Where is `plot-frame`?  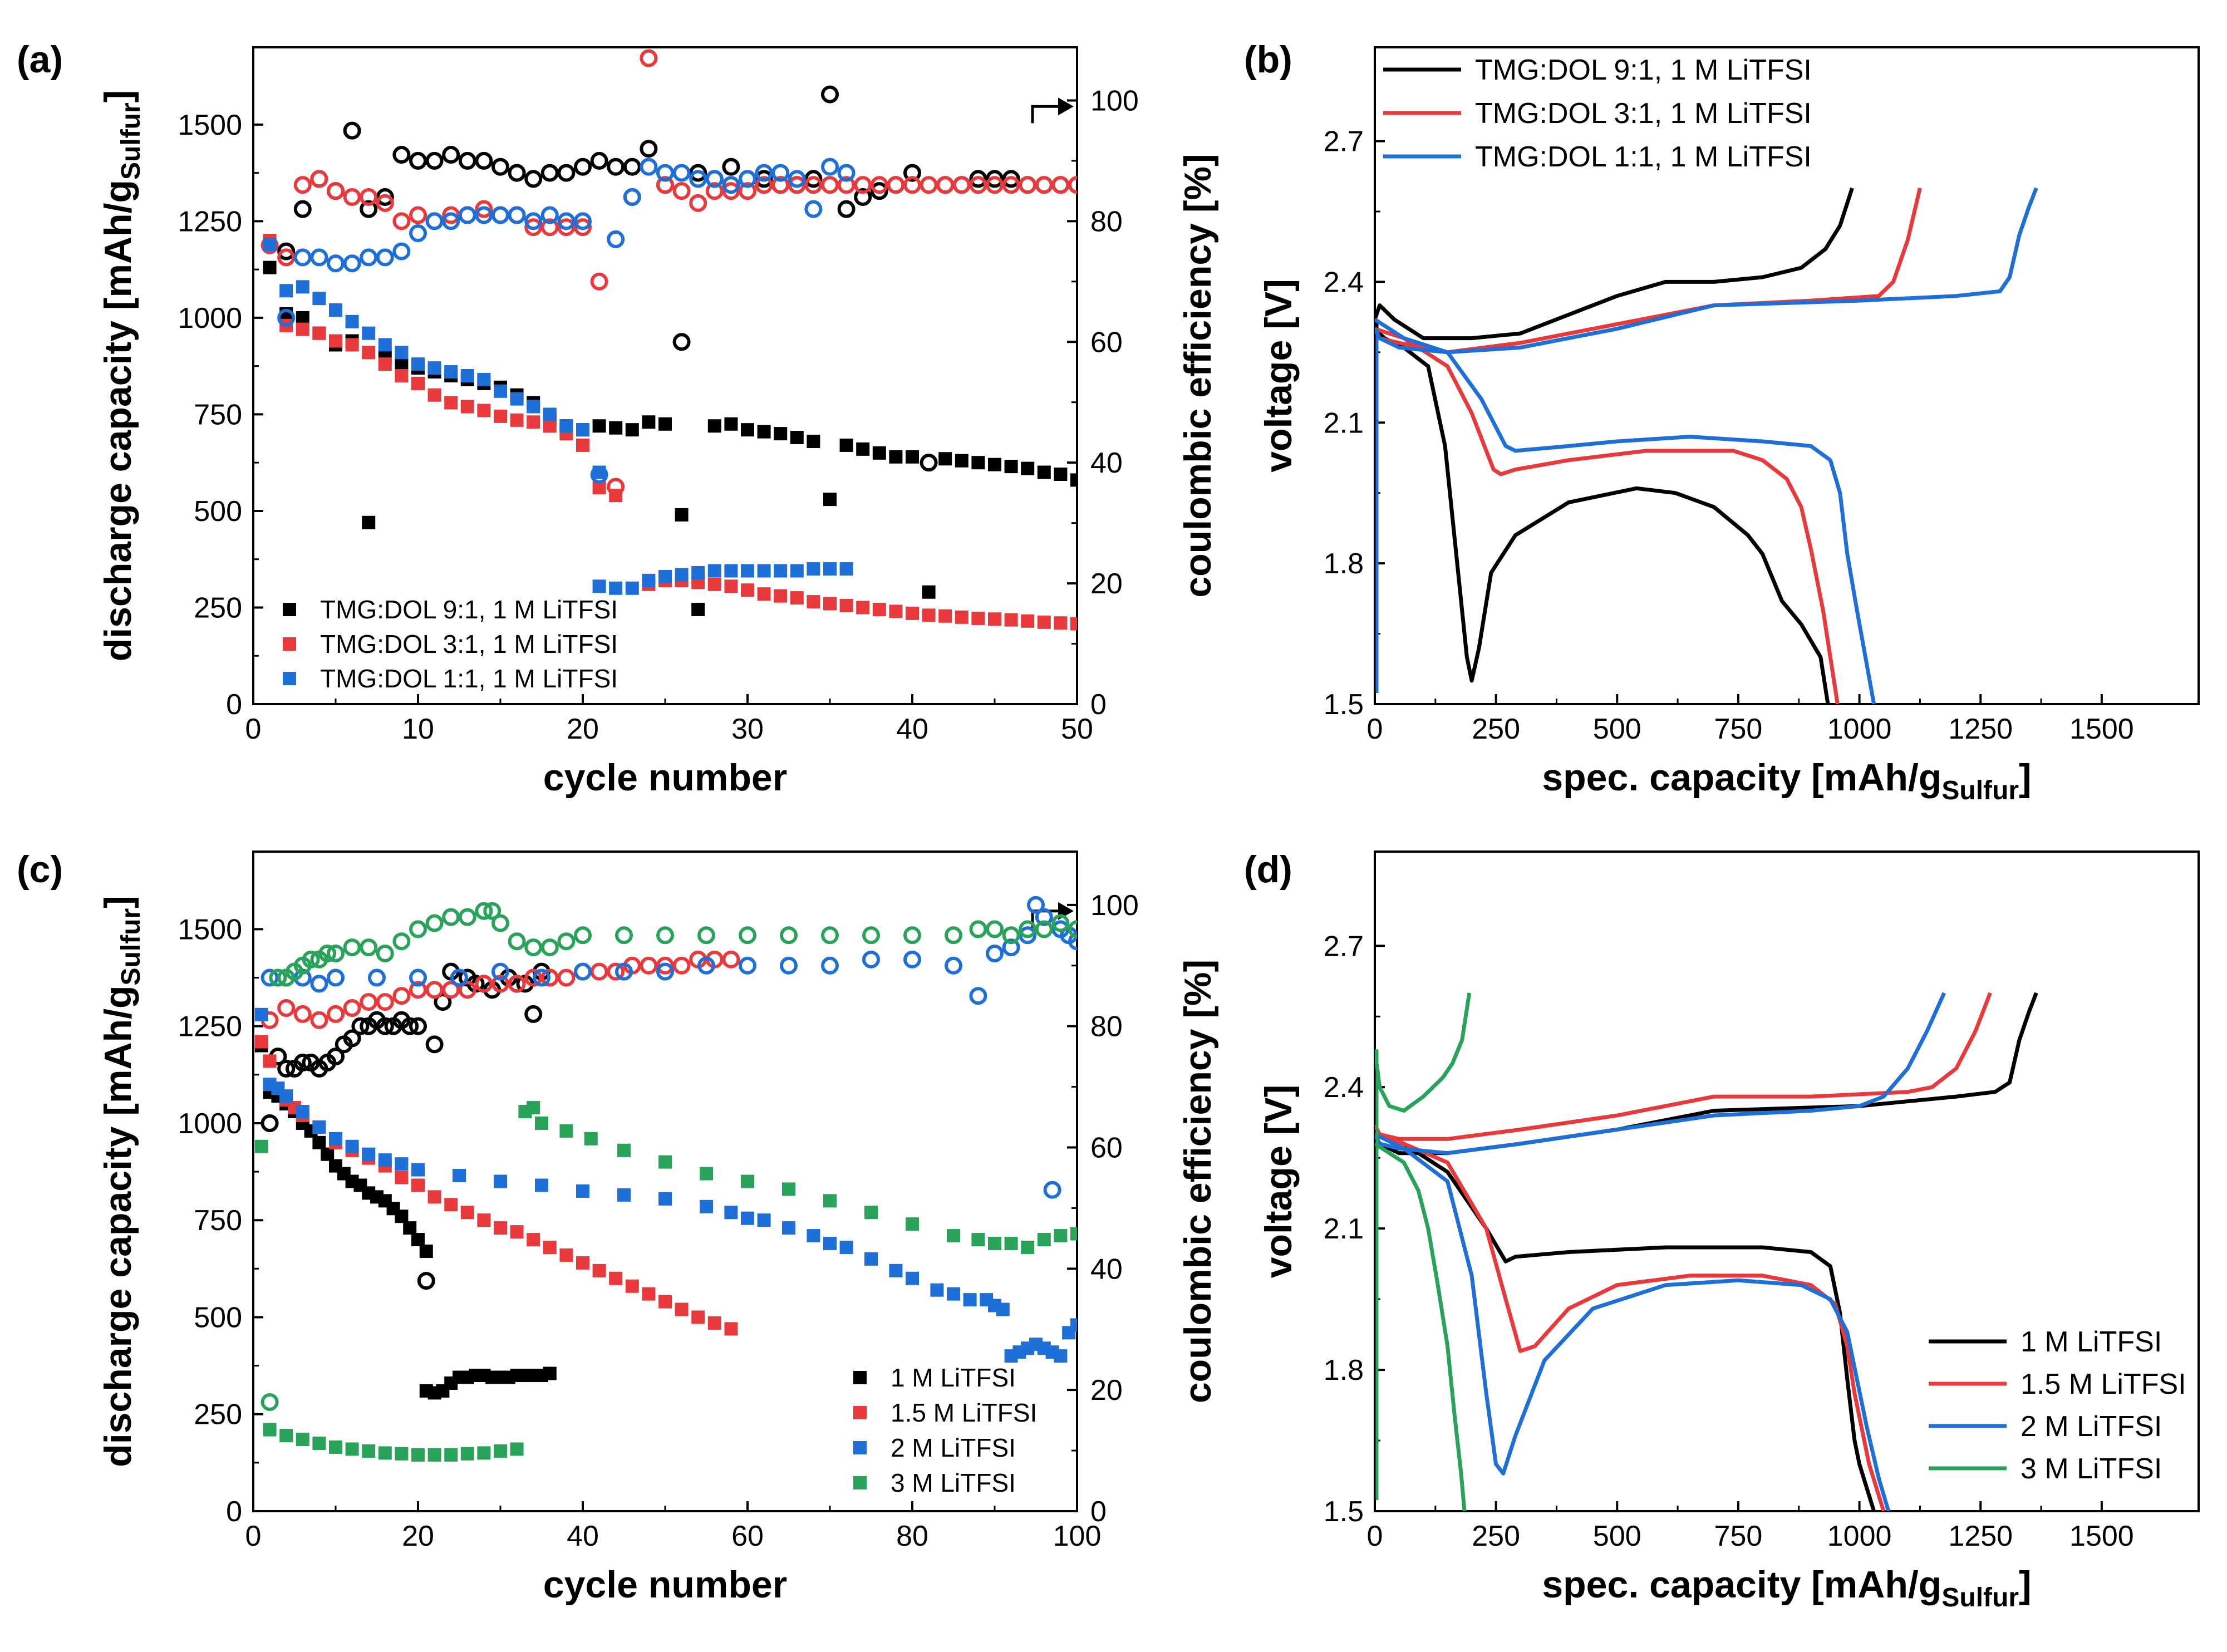 plot-frame is located at coordinates (1787, 1181).